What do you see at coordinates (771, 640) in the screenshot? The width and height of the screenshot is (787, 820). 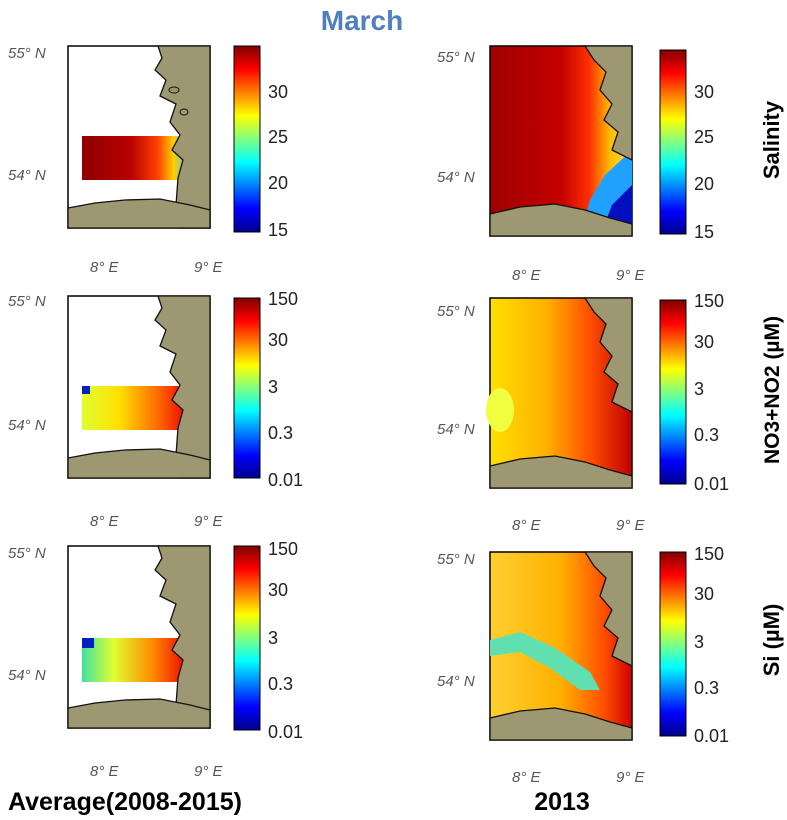 I see `row-label-silicate: Si (µM)` at bounding box center [771, 640].